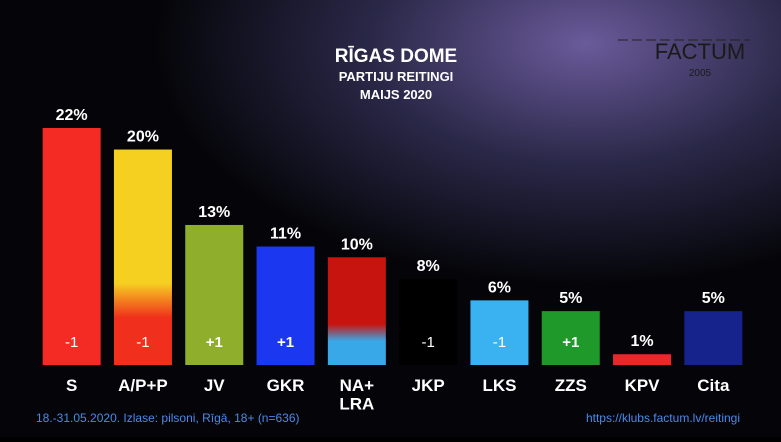 This screenshot has width=781, height=442. I want to click on chart-title: RĪGAS DOME, so click(396, 56).